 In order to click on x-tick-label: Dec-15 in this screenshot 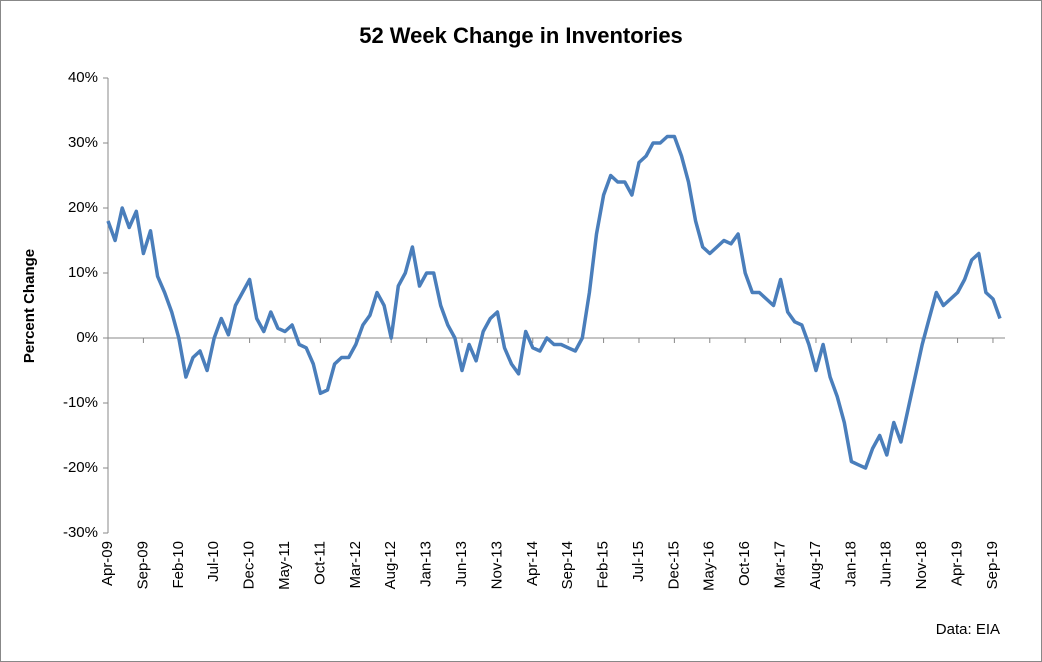, I will do `click(673, 565)`.